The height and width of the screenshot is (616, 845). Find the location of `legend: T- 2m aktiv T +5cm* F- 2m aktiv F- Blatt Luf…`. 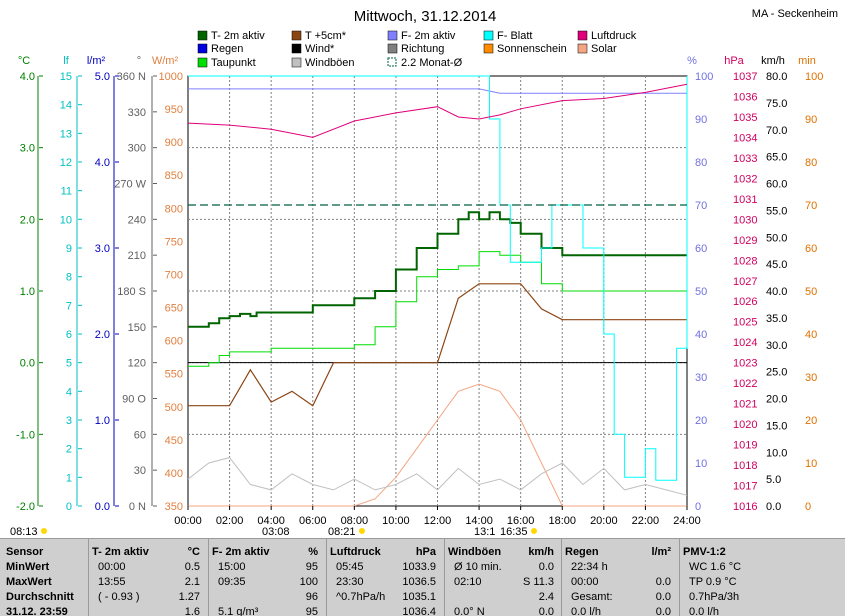

legend: T- 2m aktiv T +5cm* F- 2m aktiv F- Blatt Luf… is located at coordinates (417, 49).